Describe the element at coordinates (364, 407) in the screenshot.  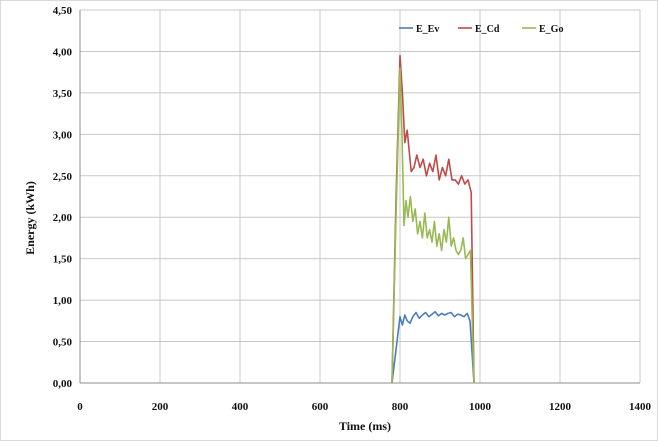
I see `x-axis-ticks: 0 200 400 600 800 1000 1200 1400` at that location.